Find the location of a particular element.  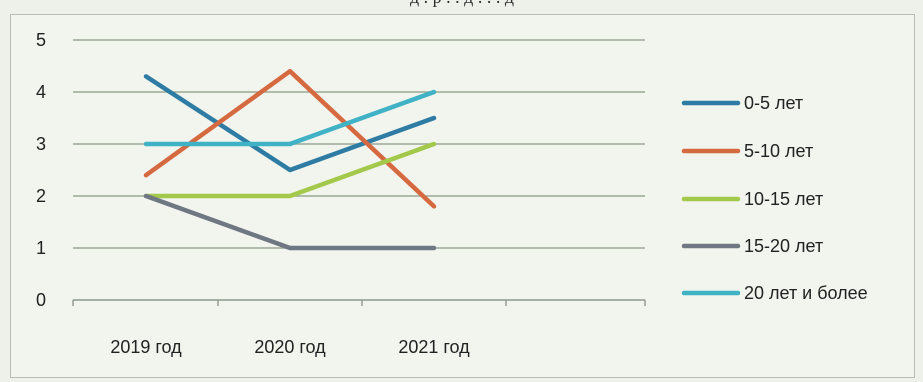

cropped-caption-text: д . р . . д . . . д is located at coordinates (462, 4).